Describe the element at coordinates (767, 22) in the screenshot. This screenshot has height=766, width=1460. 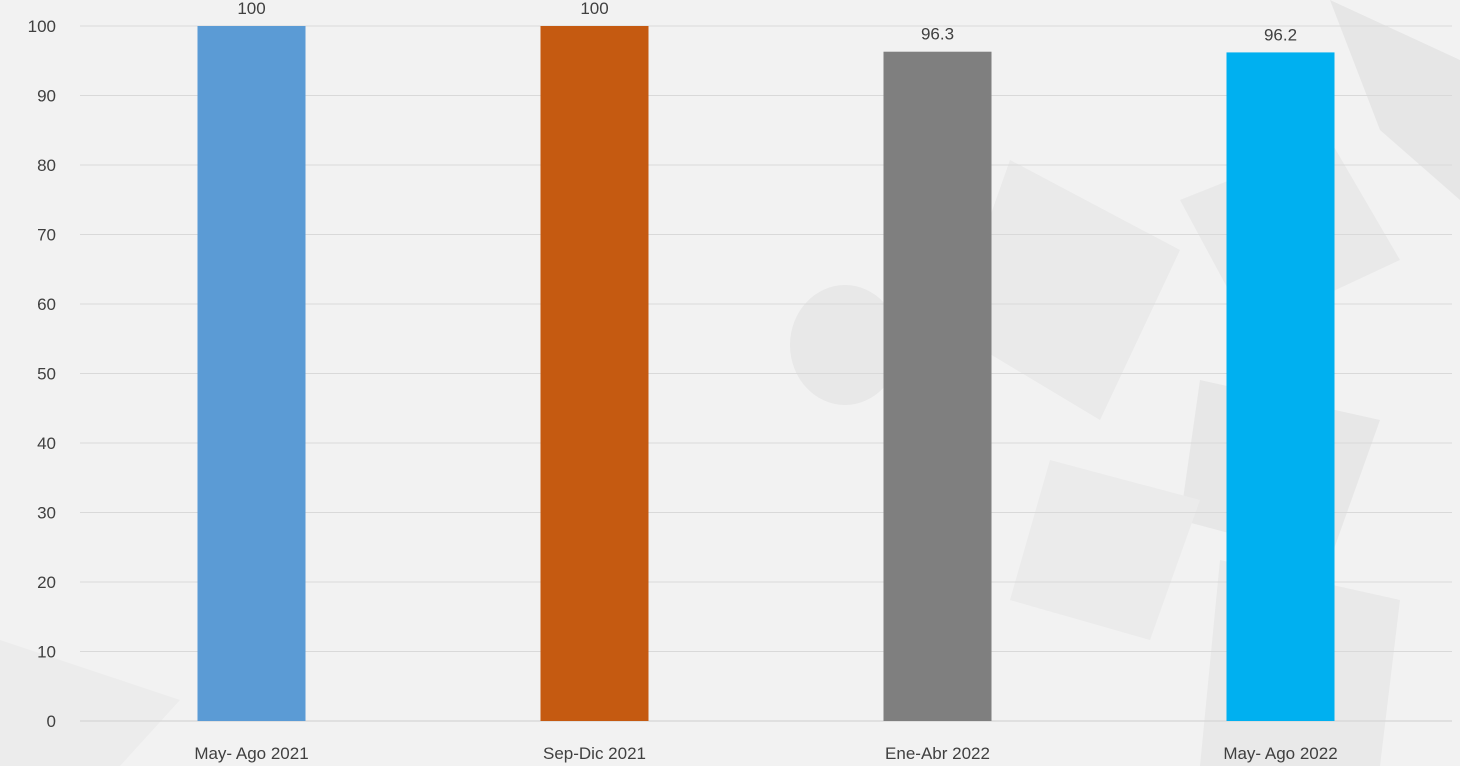
I see `data-labels: 100 100 96.3 96.2` at that location.